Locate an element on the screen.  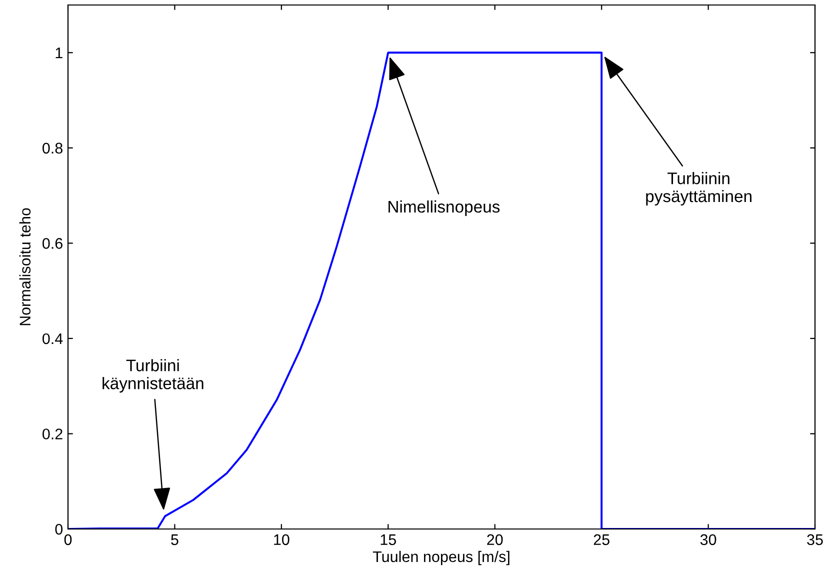
x-tick-label: 20 is located at coordinates (495, 540).